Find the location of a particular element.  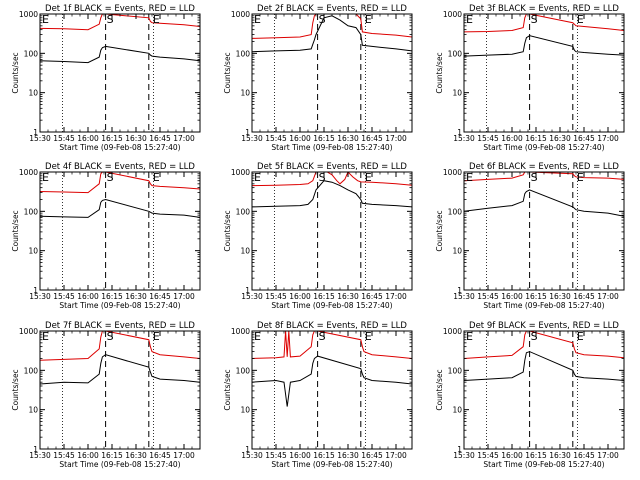

panel-title: Det 3f BLACK = Events, RED = LLD is located at coordinates (544, 9).